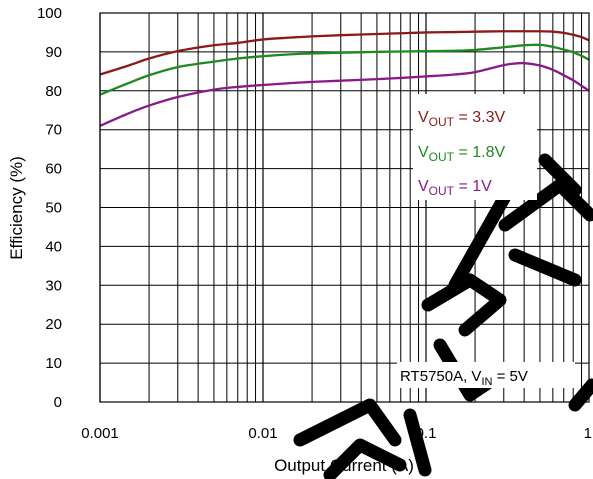 The image size is (593, 479). Describe the element at coordinates (486, 382) in the screenshot. I see `annotation-sub: IN` at that location.